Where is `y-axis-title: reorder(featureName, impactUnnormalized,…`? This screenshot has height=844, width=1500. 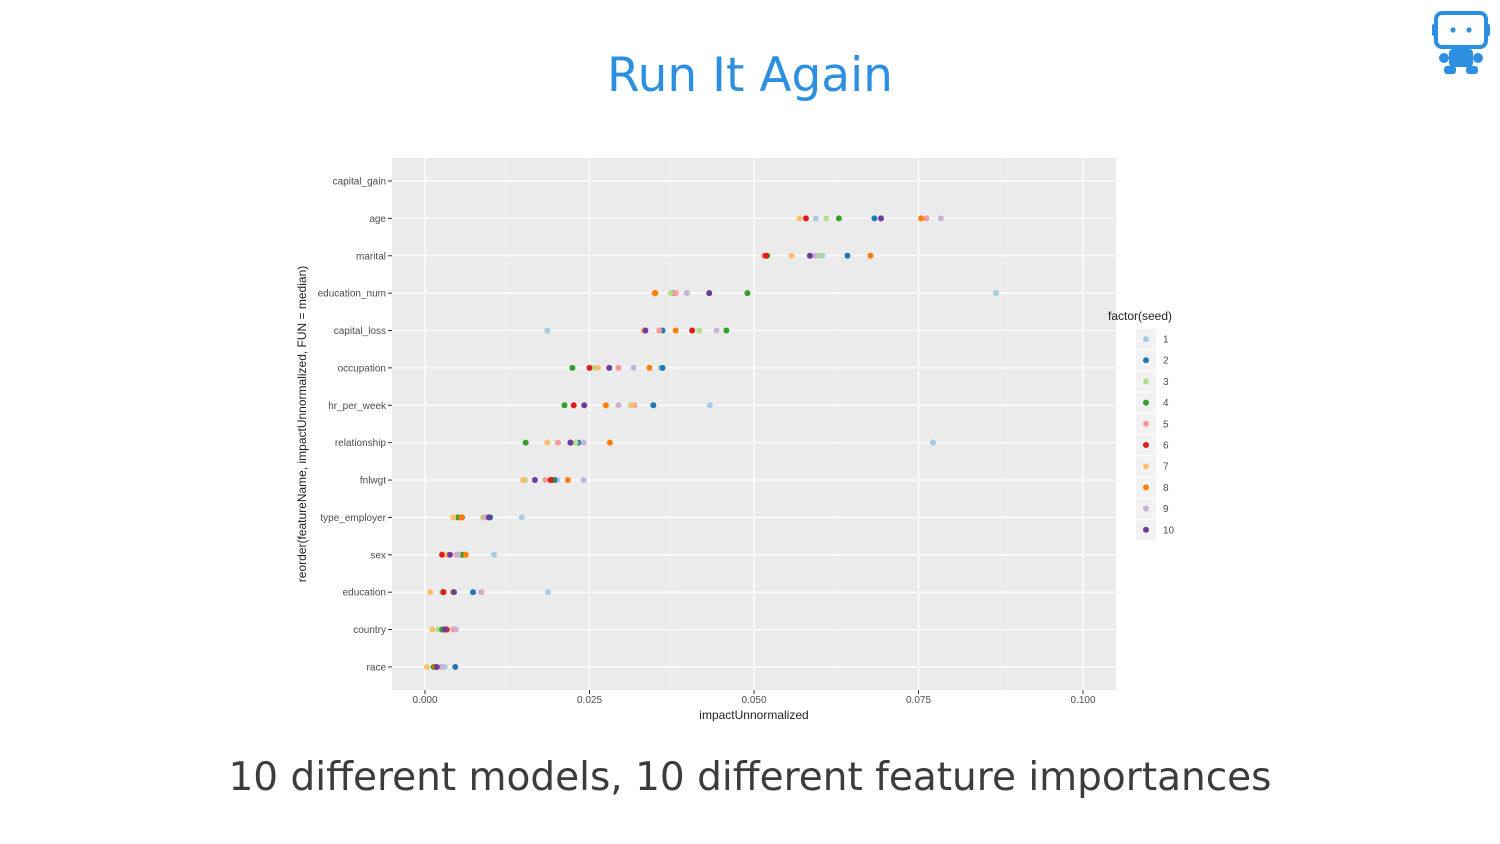 y-axis-title: reorder(featureName, impactUnnormalized,… is located at coordinates (302, 424).